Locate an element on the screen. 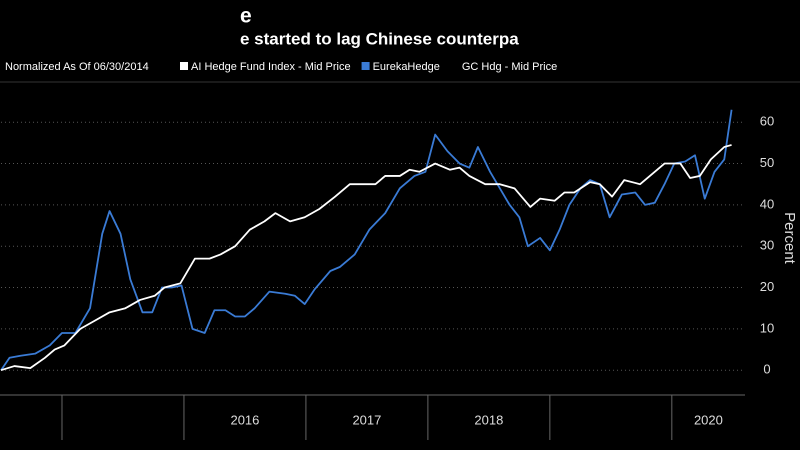 This screenshot has height=450, width=800. y-tick-label: 20 is located at coordinates (767, 286).